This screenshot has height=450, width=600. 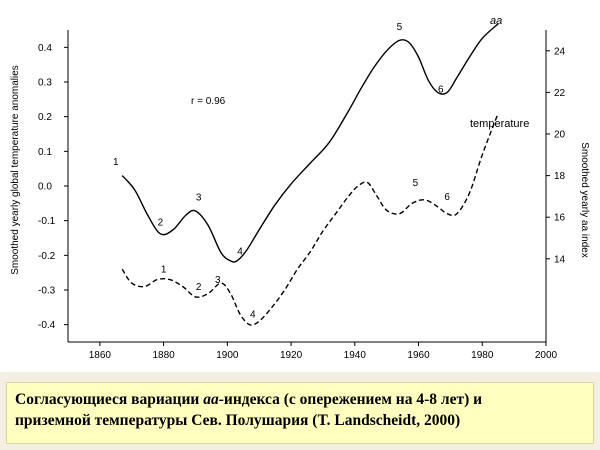 What do you see at coordinates (45, 117) in the screenshot?
I see `y-left-tick-label: 0.2` at bounding box center [45, 117].